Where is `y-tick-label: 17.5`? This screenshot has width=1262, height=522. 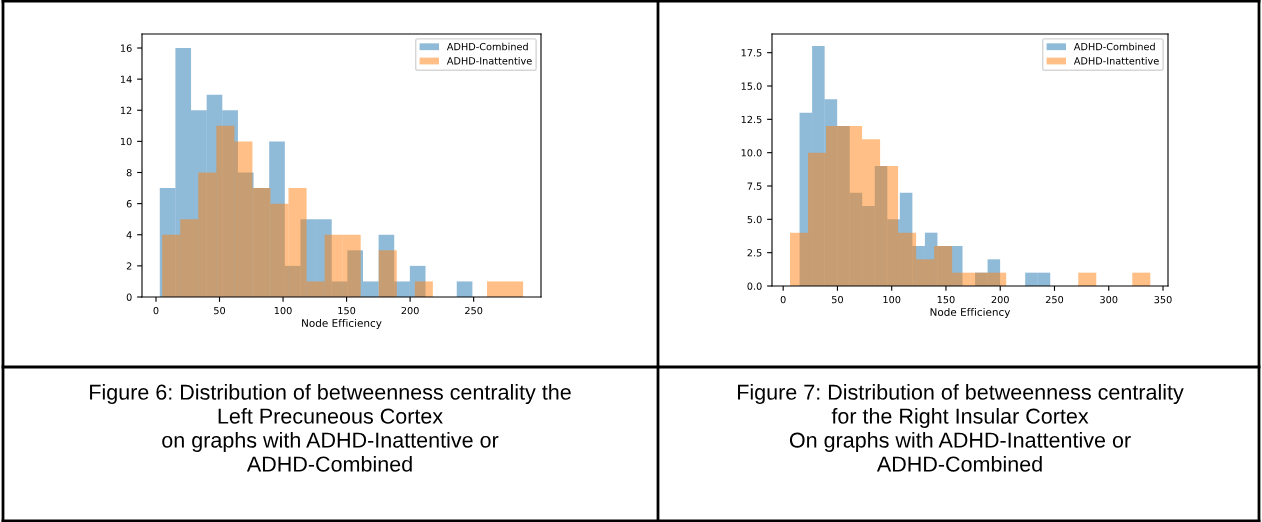 y-tick-label: 17.5 is located at coordinates (751, 53).